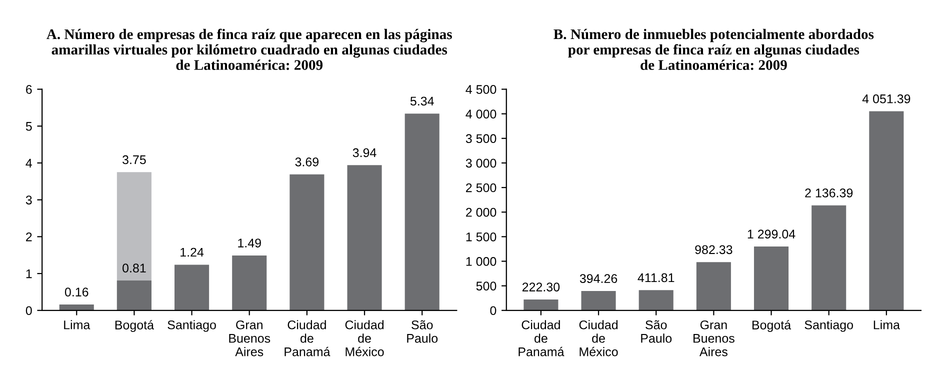  What do you see at coordinates (481, 212) in the screenshot?
I see `y-tick-label: 2 000` at bounding box center [481, 212].